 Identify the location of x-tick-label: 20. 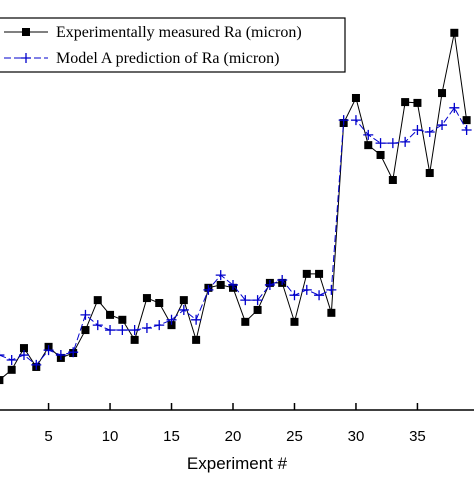
(233, 436).